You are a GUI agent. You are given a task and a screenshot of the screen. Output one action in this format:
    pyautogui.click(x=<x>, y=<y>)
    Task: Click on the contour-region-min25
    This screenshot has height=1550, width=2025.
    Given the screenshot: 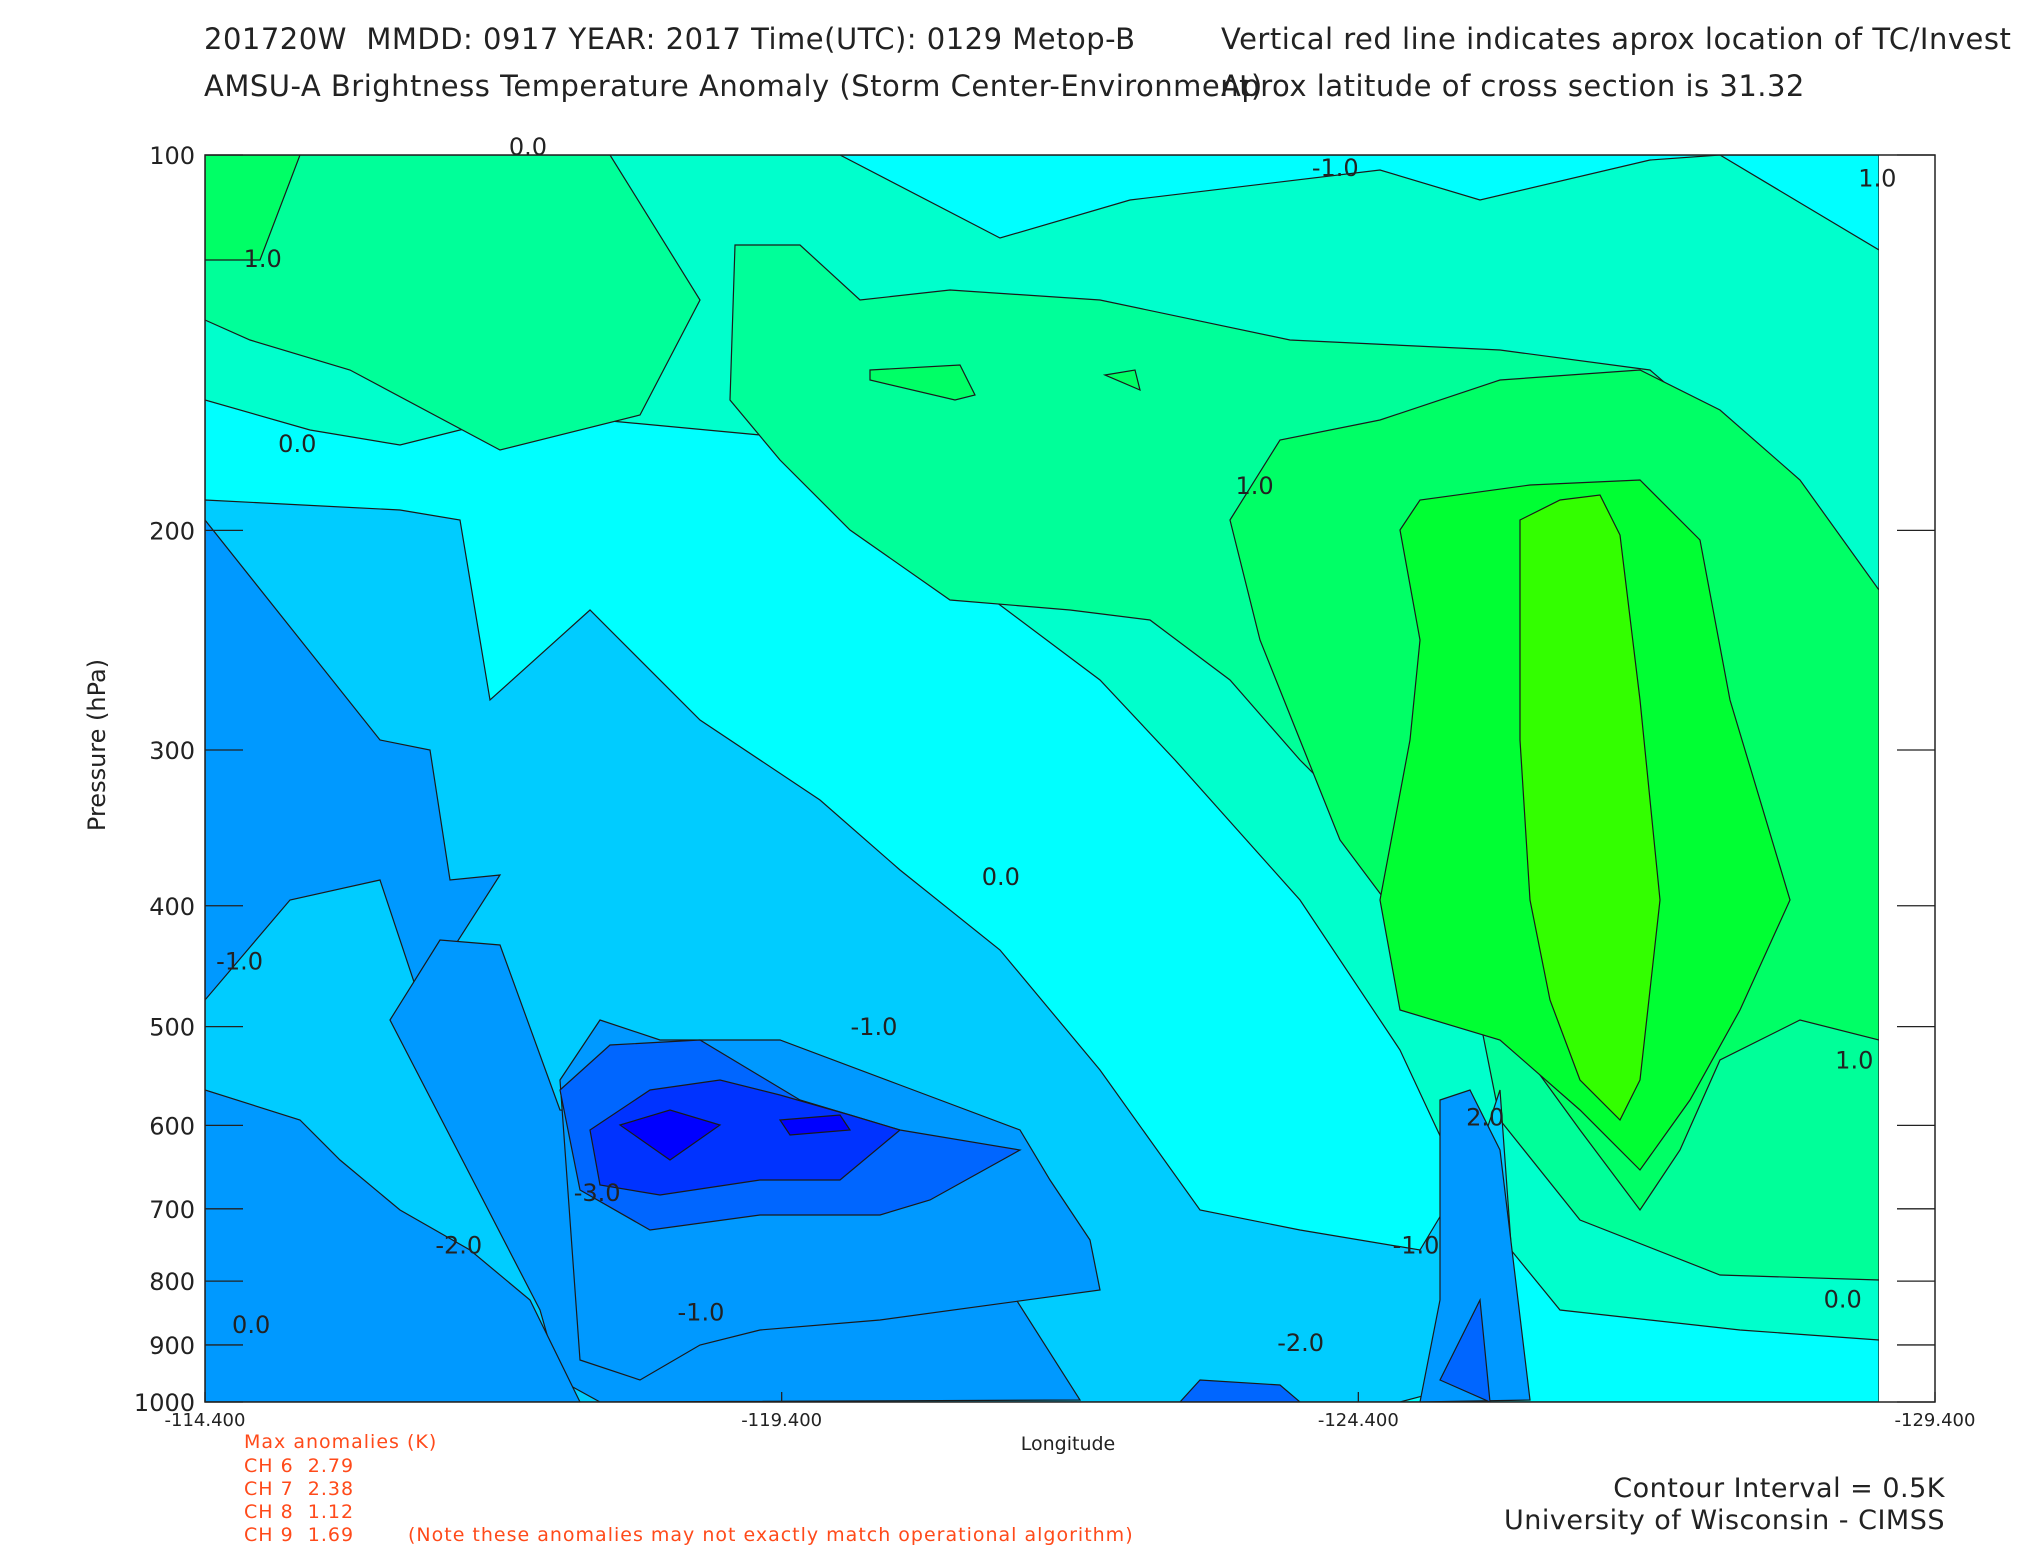 What is the action you would take?
    pyautogui.click(x=745, y=1137)
    